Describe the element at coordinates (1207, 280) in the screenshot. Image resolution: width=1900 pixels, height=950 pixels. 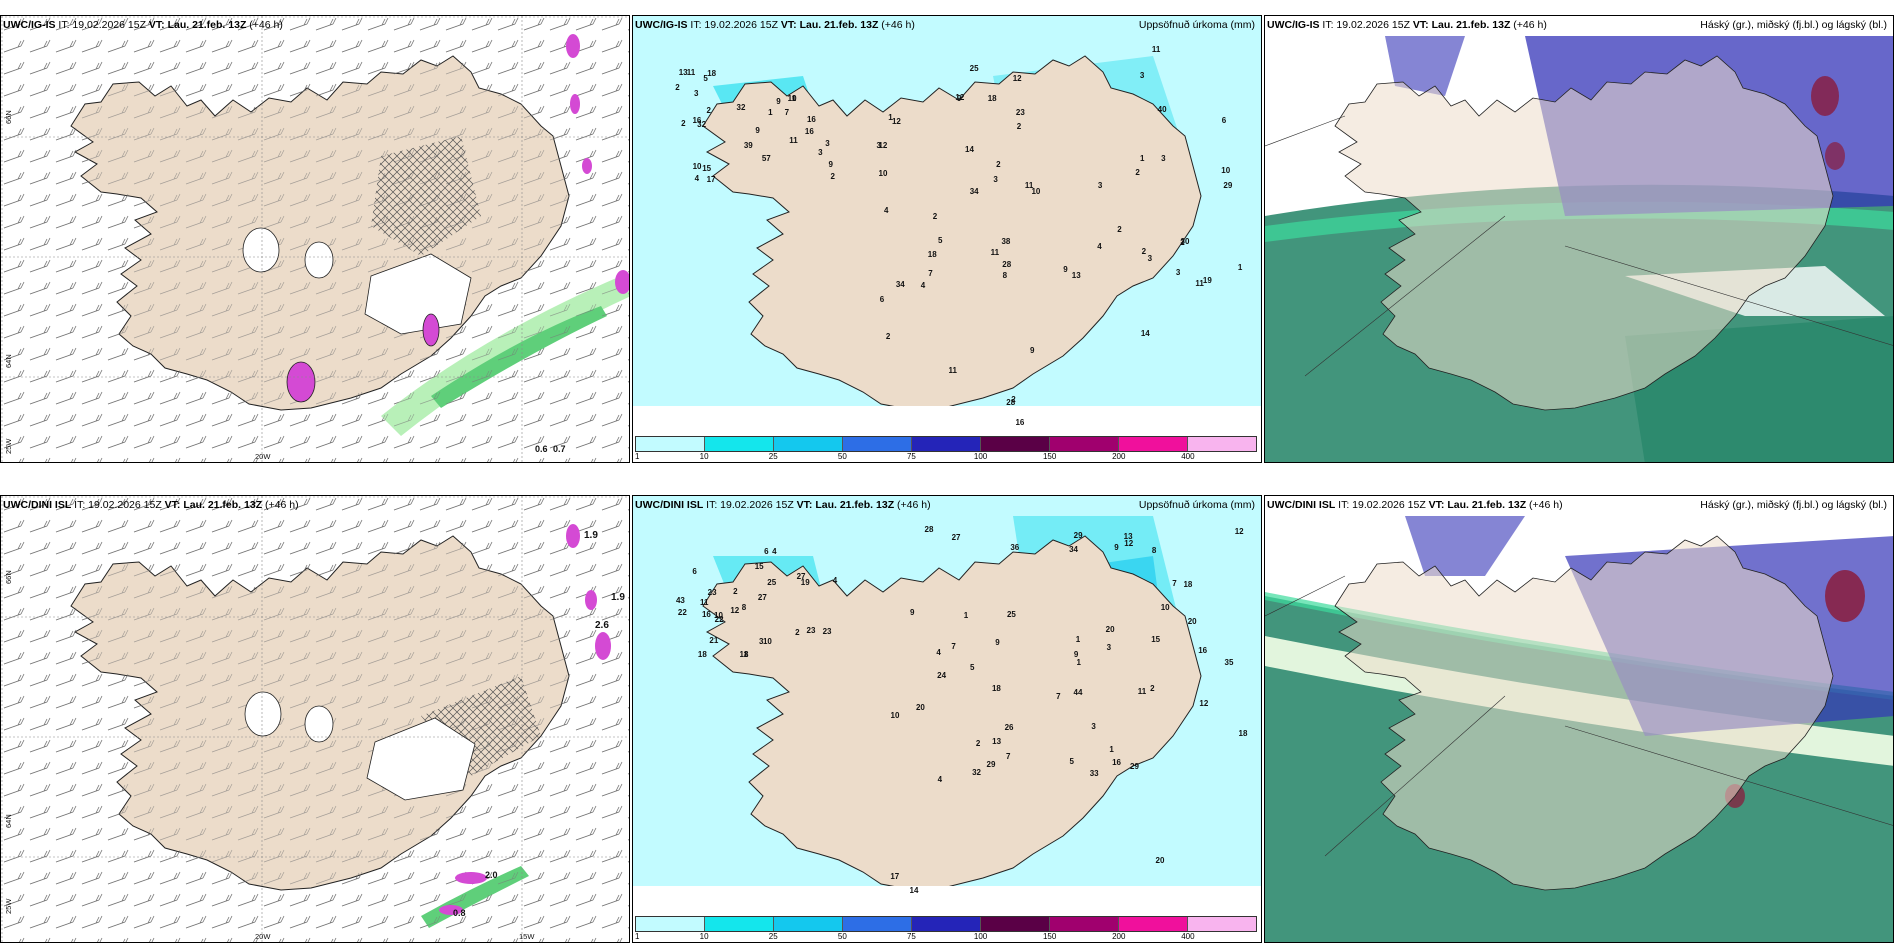
I see `precip-value: 19` at that location.